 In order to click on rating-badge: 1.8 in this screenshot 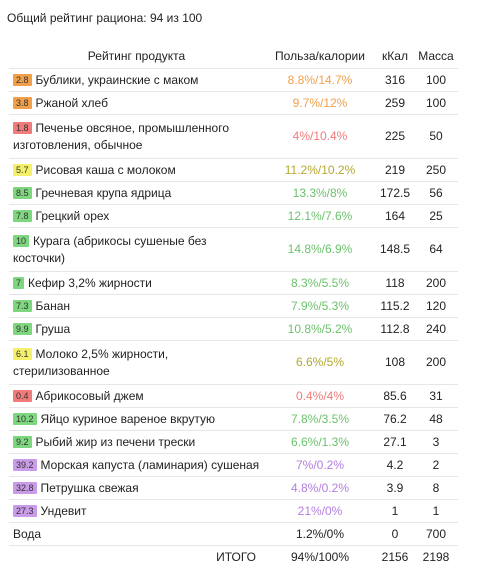, I will do `click(22, 127)`.